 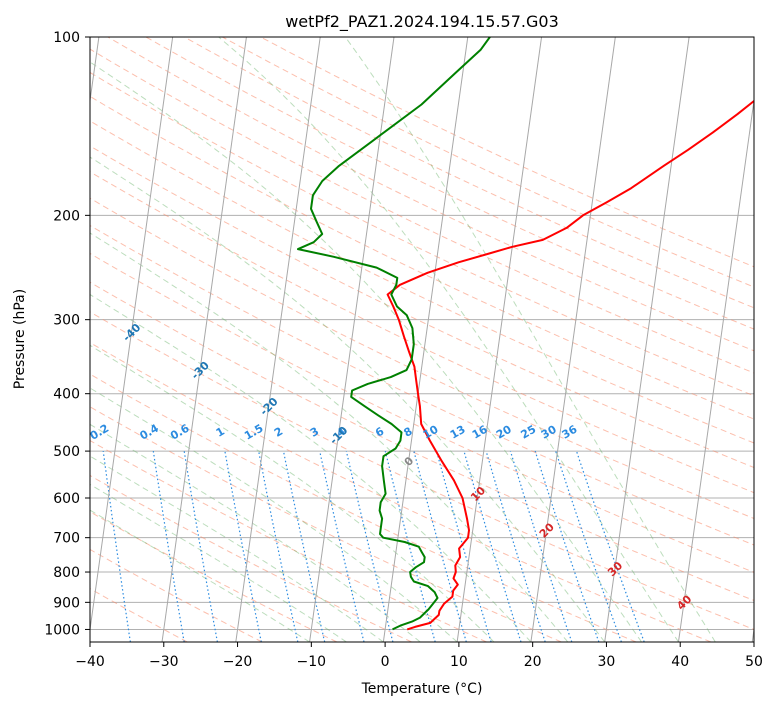 What do you see at coordinates (66, 603) in the screenshot?
I see `y-tick-label: 900` at bounding box center [66, 603].